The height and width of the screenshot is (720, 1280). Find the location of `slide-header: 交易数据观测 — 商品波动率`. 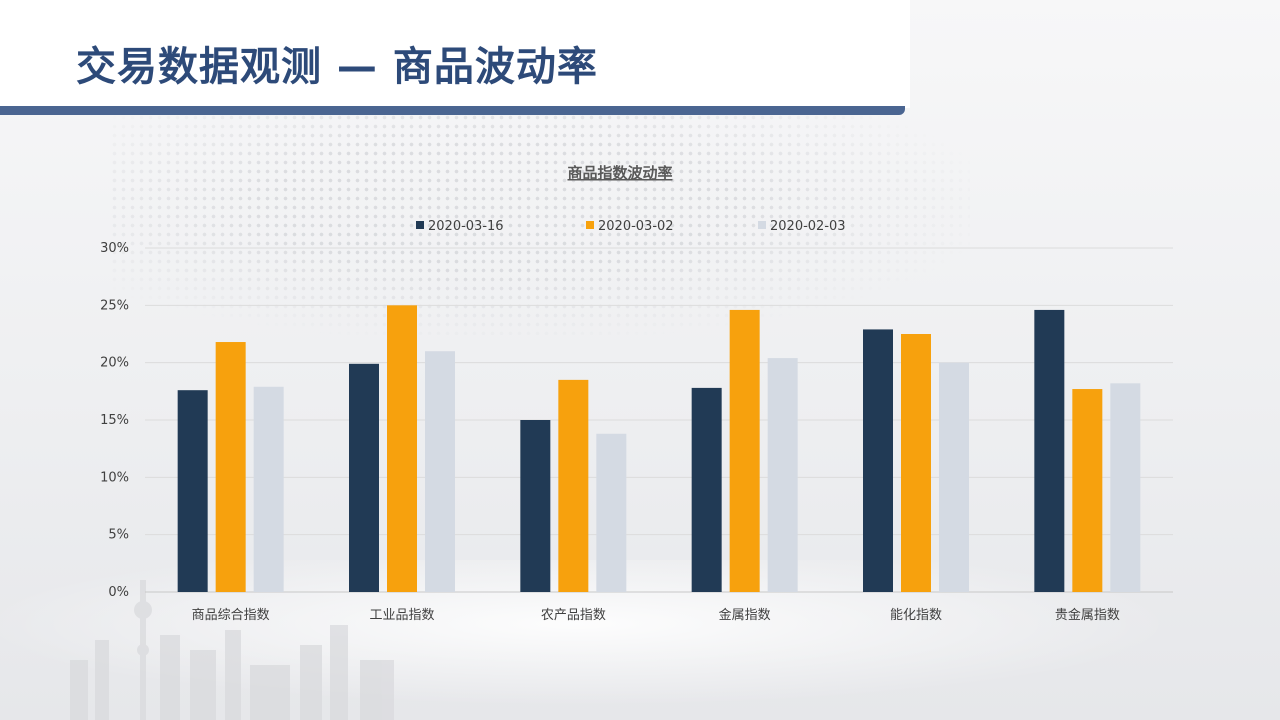

slide-header: 交易数据观测 — 商品波动率 is located at coordinates (455, 54).